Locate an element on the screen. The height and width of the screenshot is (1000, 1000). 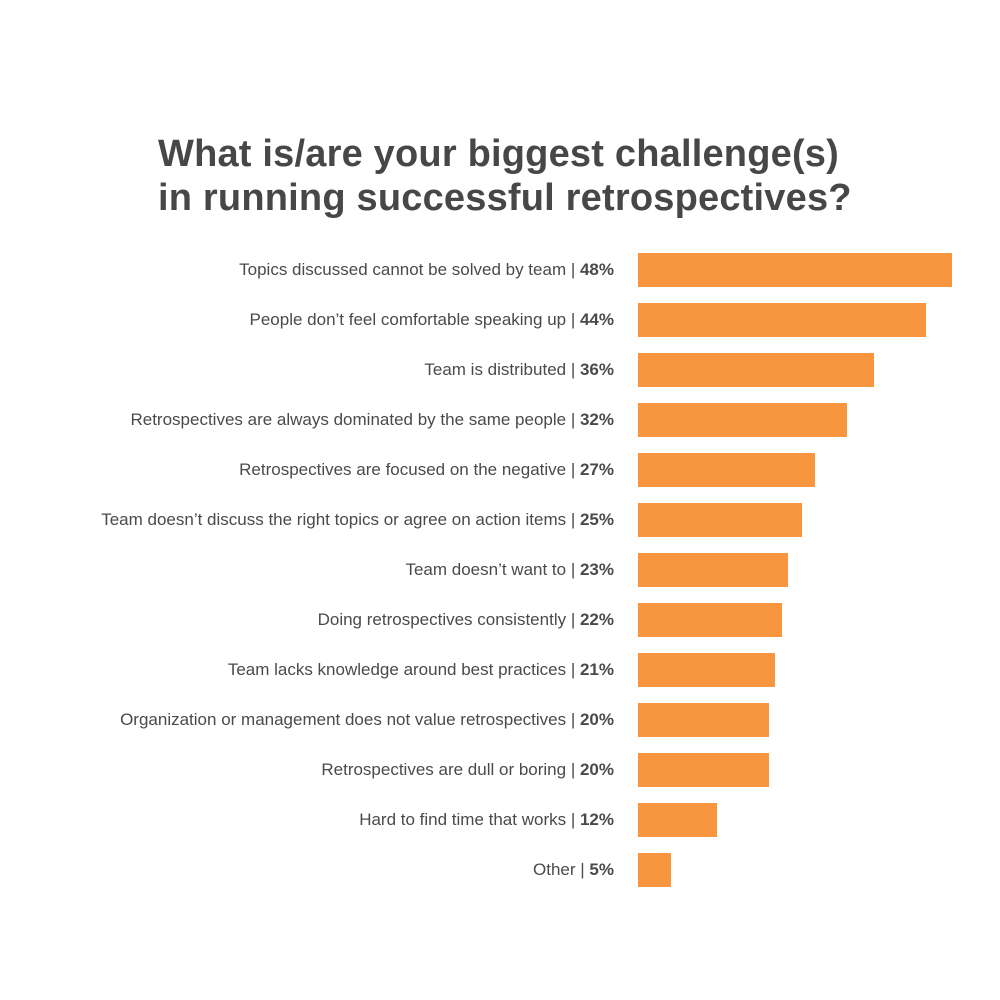
value-label: 27% is located at coordinates (596, 469).